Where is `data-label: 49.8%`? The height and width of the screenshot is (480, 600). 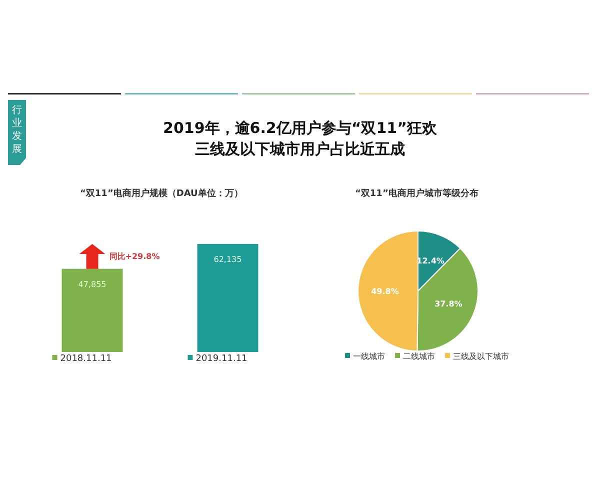 data-label: 49.8% is located at coordinates (385, 291).